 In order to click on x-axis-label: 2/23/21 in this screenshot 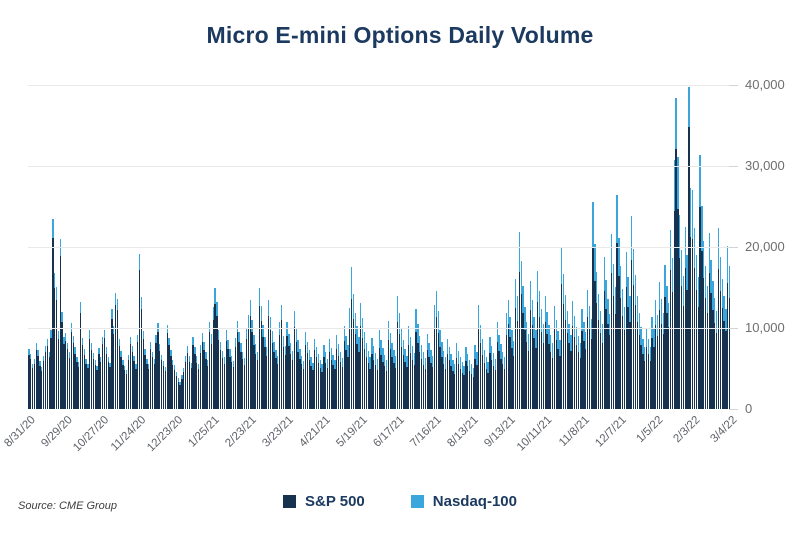, I will do `click(241, 432)`.